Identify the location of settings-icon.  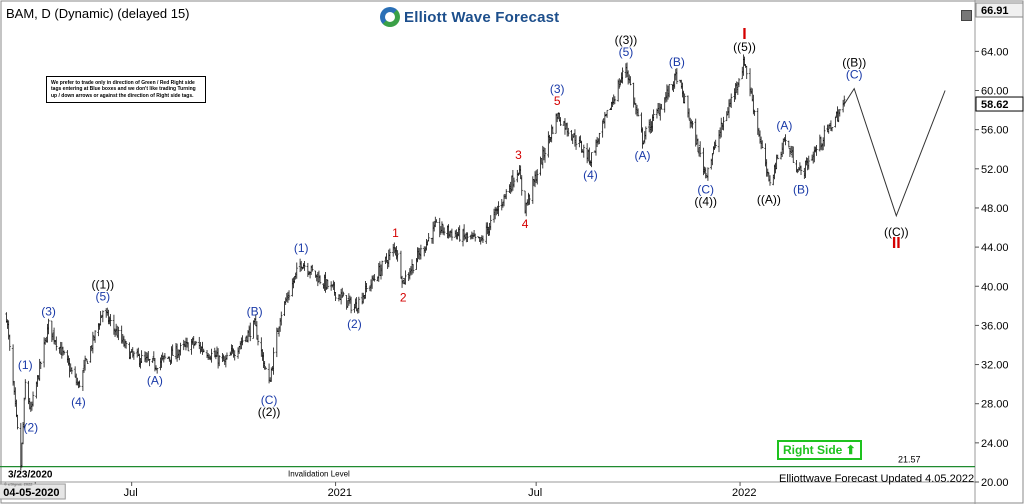
(966, 15).